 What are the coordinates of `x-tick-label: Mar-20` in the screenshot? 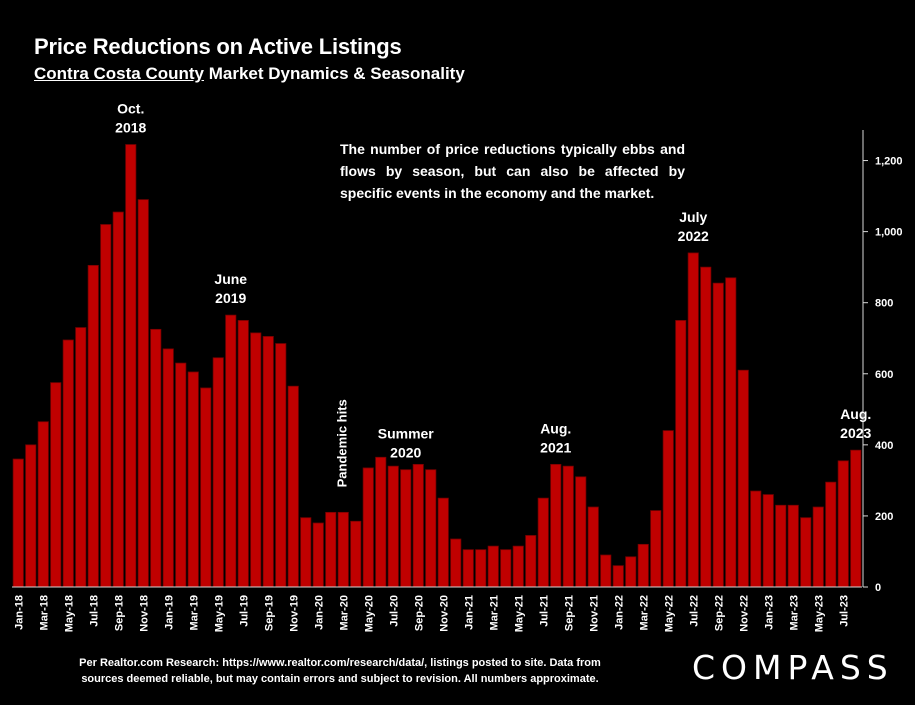 It's located at (344, 612).